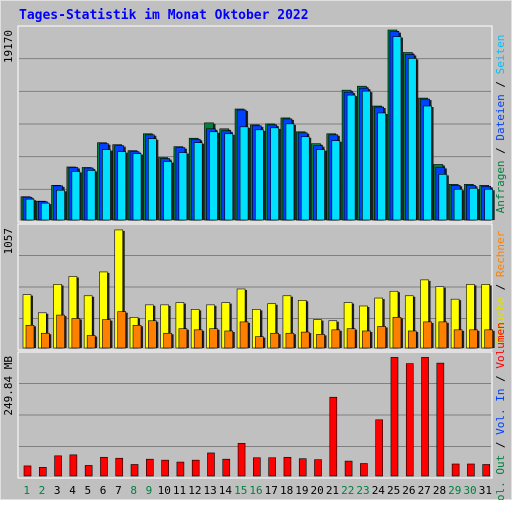 This screenshot has width=512, height=505. I want to click on x-tick-label: 18, so click(286, 490).